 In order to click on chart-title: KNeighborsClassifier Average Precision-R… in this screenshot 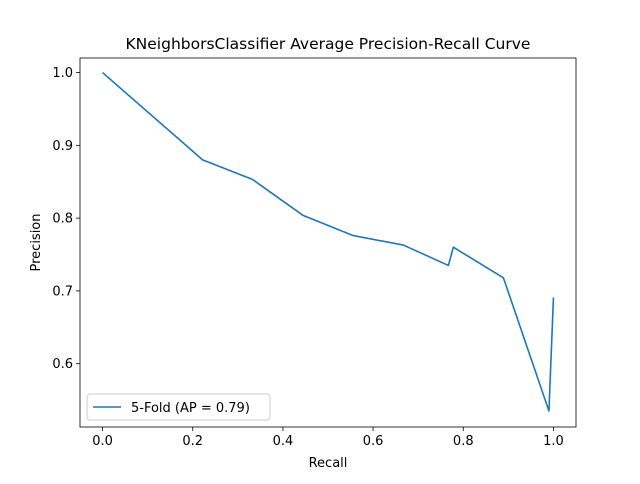, I will do `click(328, 44)`.